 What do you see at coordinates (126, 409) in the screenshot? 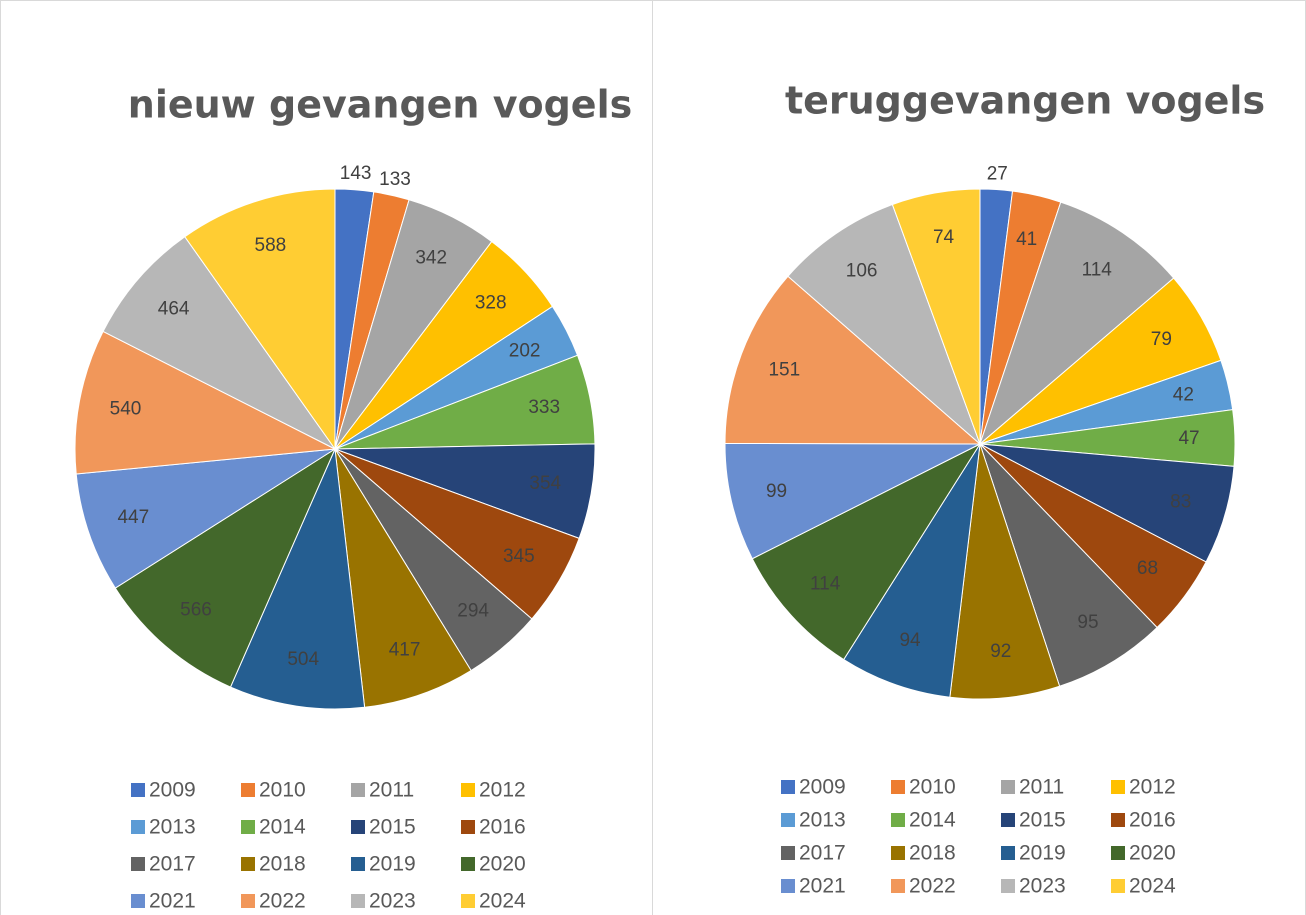
I see `data-label: 540` at bounding box center [126, 409].